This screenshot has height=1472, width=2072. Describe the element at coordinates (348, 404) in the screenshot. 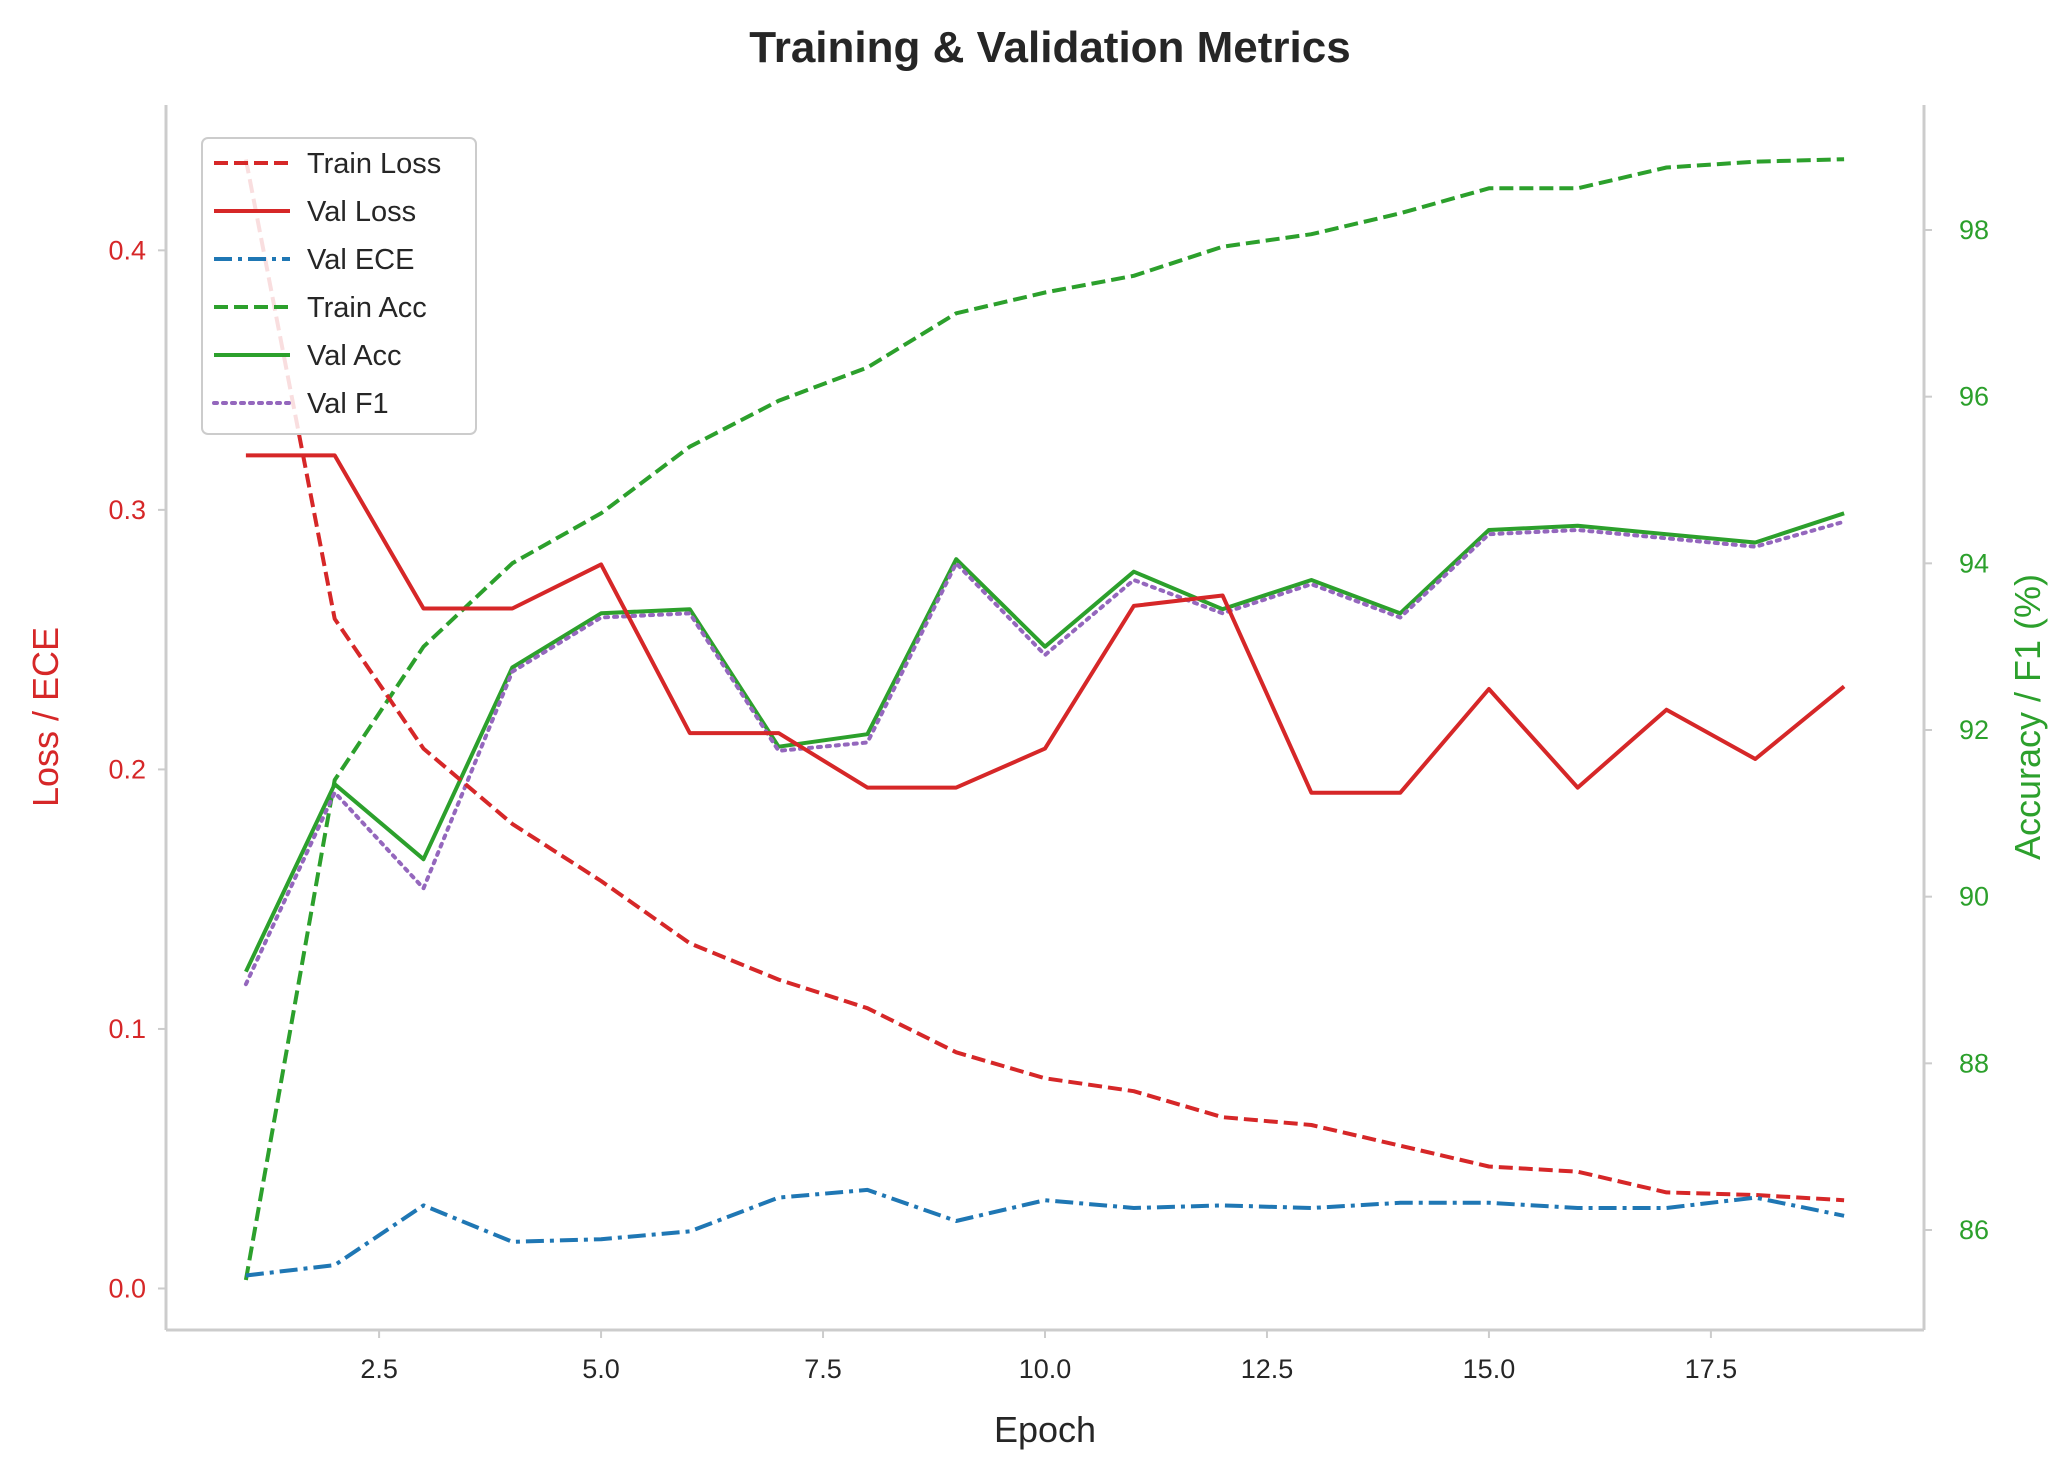

I see `legend-label-val-f1: Val F1` at that location.